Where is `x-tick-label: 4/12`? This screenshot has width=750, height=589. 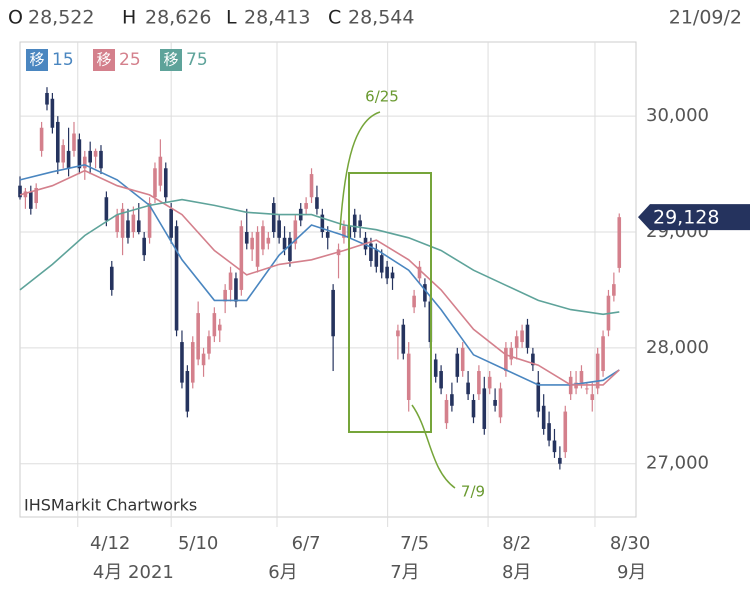 x-tick-label: 4/12 is located at coordinates (110, 543).